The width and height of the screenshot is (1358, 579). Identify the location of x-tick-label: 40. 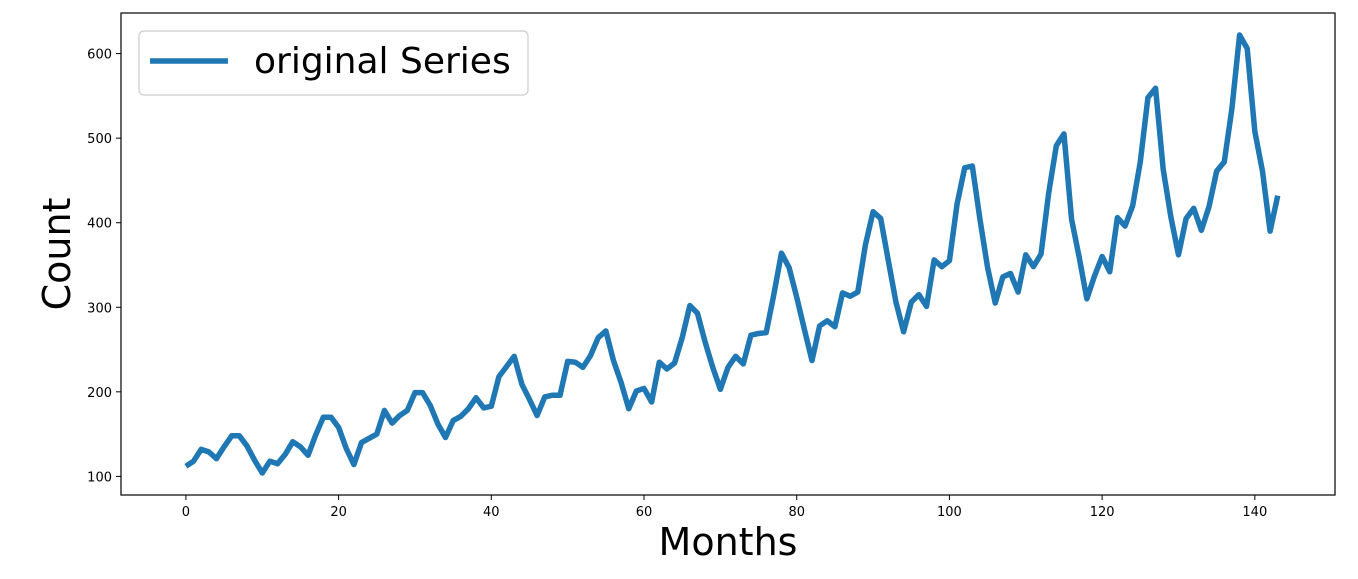
(491, 512).